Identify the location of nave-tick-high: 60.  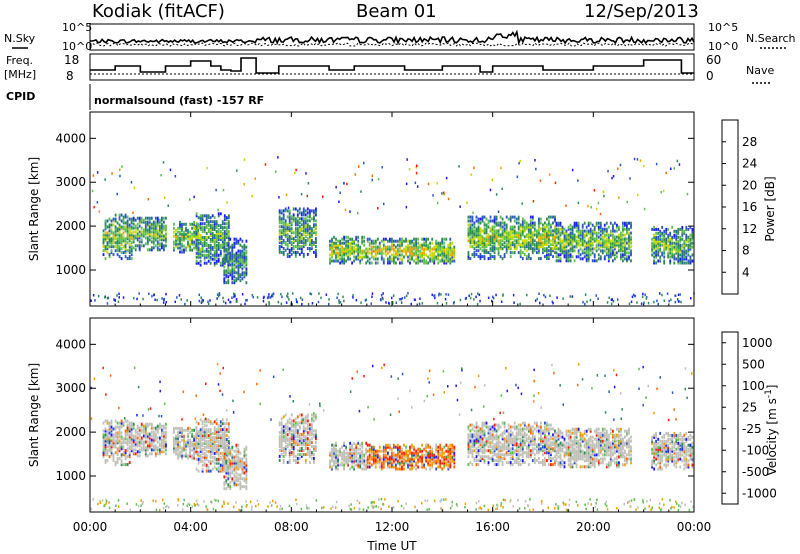
(713, 60).